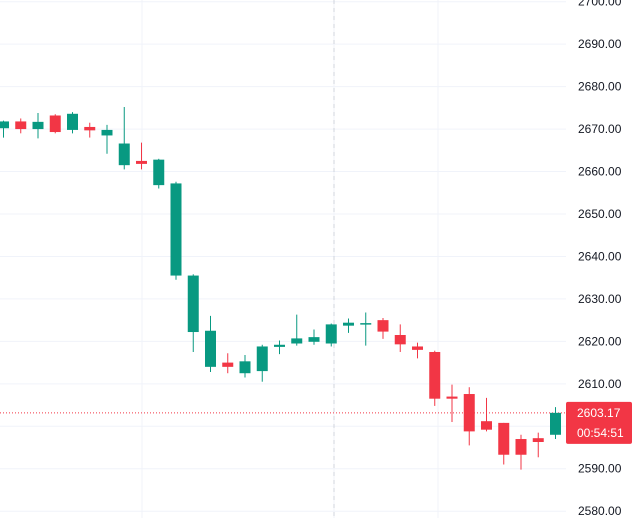  What do you see at coordinates (600, 256) in the screenshot?
I see `price-tick-label: 2640.00` at bounding box center [600, 256].